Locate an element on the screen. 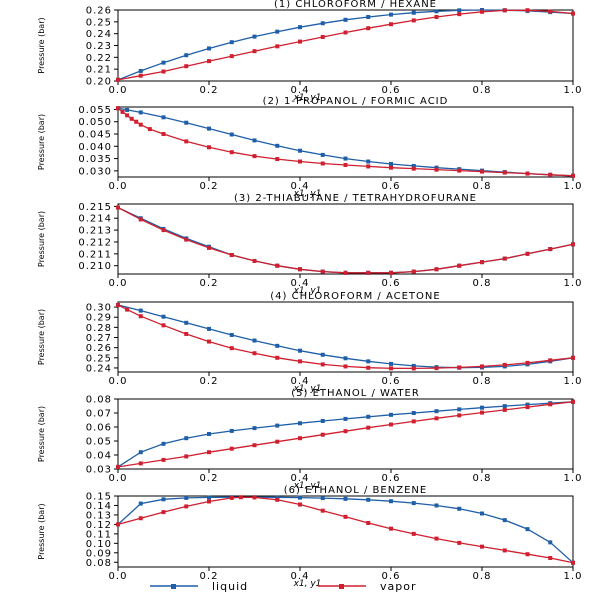  panel-title: (2) 1-PROPANOL / FORMIC ACID is located at coordinates (356, 101).